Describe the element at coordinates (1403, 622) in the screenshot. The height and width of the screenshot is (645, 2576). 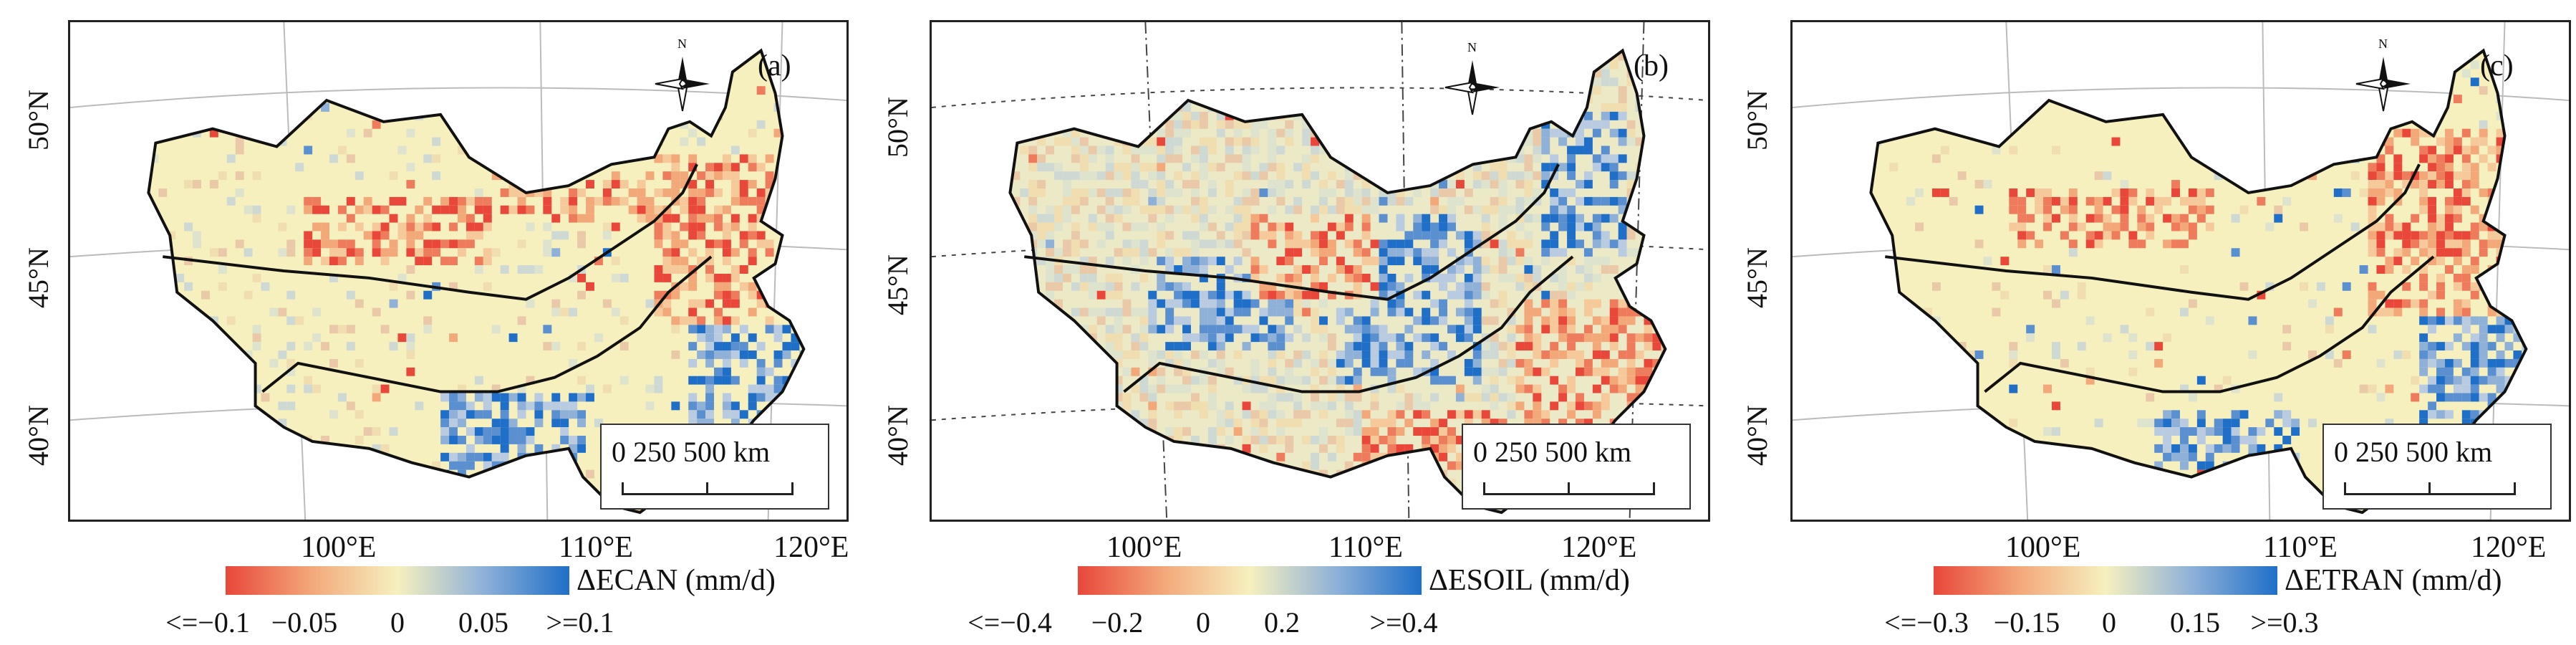
I see `tick-b-4: >=0.4` at that location.